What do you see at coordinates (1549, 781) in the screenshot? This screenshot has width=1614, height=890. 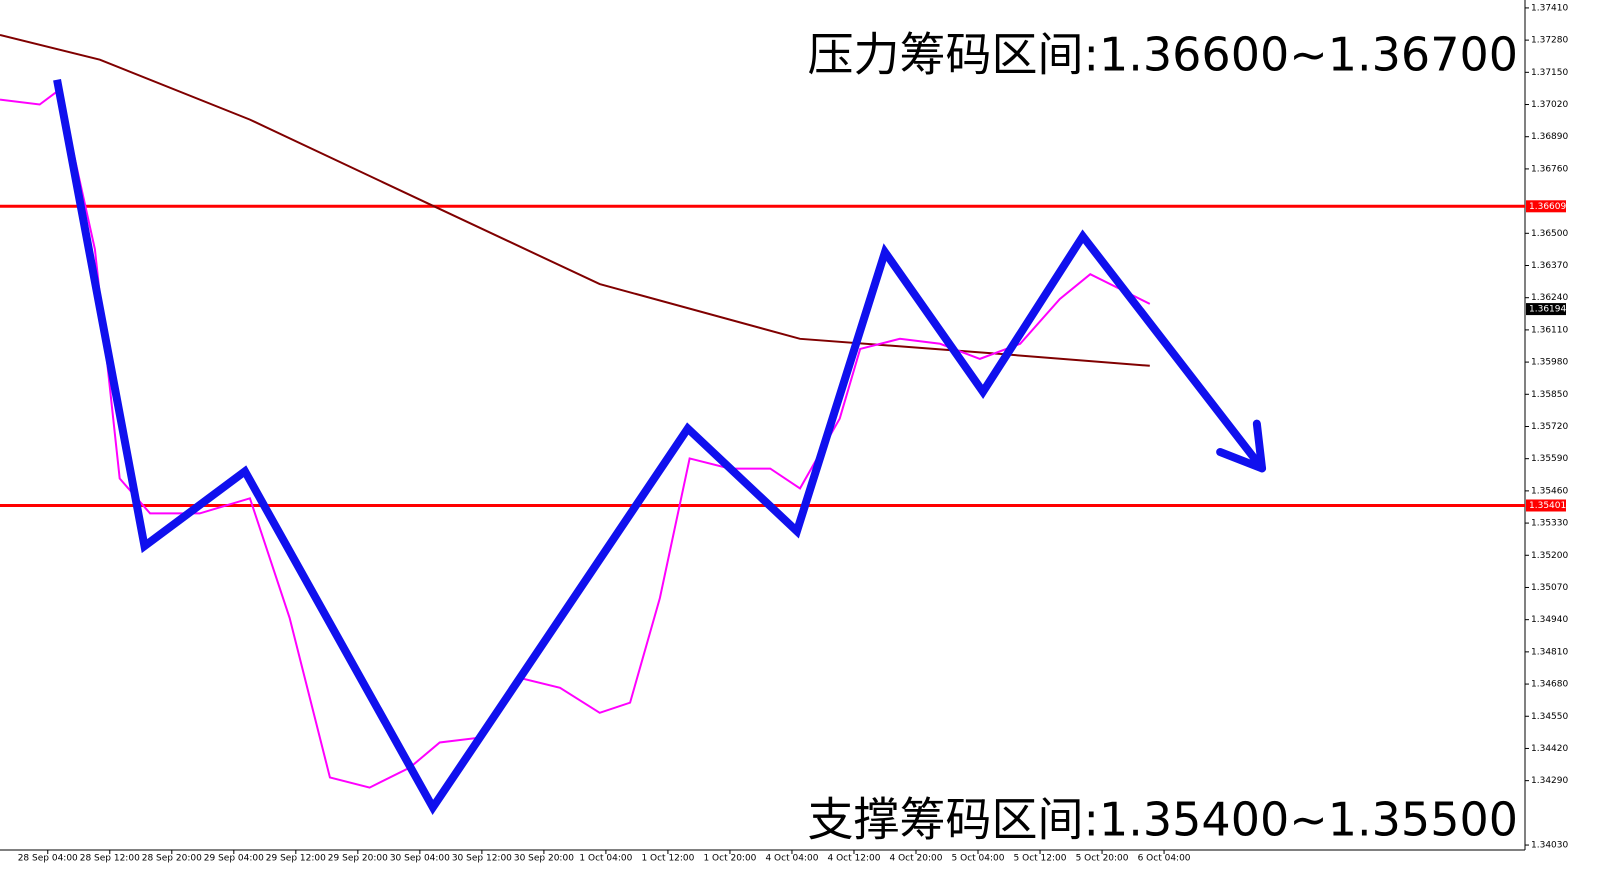 I see `y-tick-label: 1.34290` at bounding box center [1549, 781].